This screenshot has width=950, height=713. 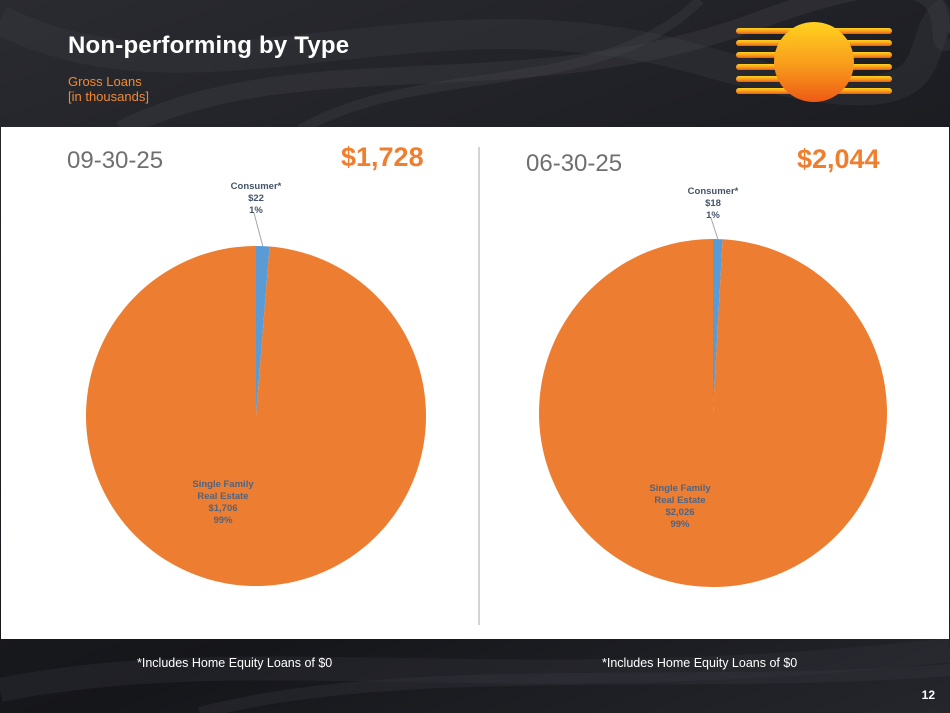 I want to click on slide-title: Non-performing by Type, so click(x=209, y=45).